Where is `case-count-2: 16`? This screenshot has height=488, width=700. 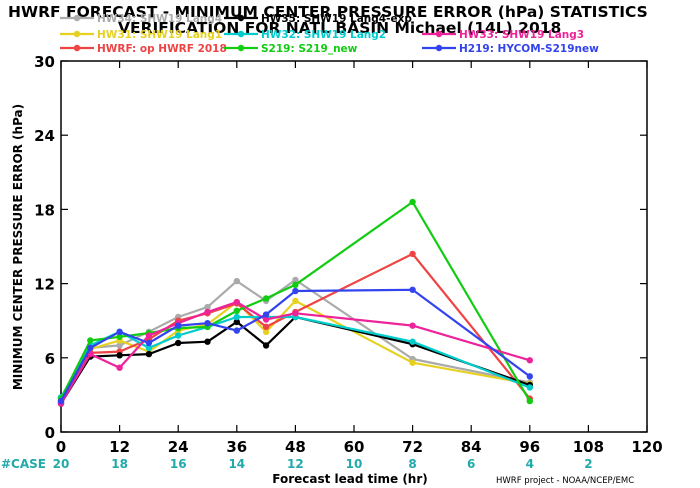
case-count-2: 16 is located at coordinates (178, 464).